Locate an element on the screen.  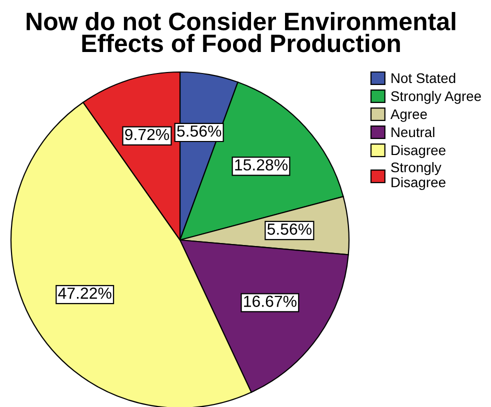
legend-label: Strongly Agree is located at coordinates (436, 97).